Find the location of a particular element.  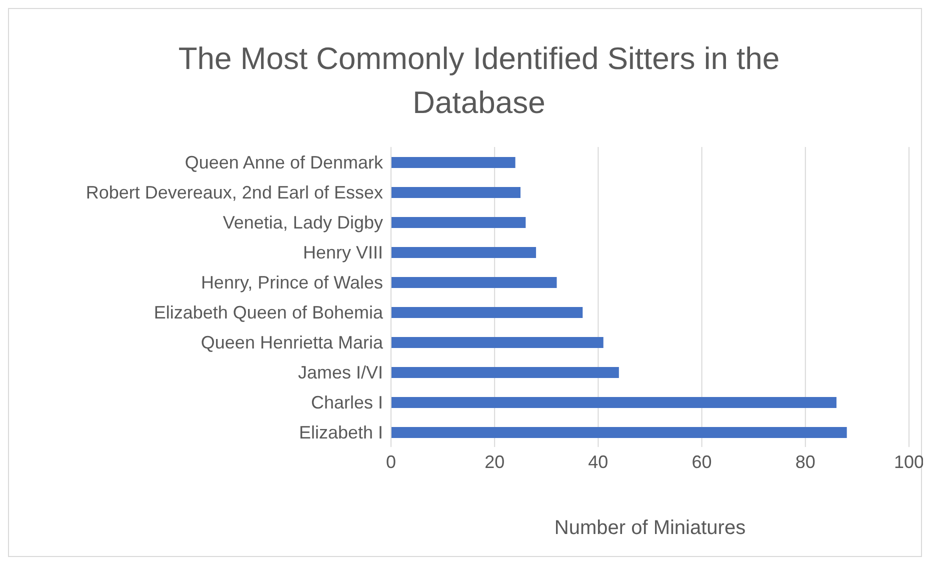

y-tick-label: Robert Devereaux, 2nd Earl of Essex is located at coordinates (234, 192).